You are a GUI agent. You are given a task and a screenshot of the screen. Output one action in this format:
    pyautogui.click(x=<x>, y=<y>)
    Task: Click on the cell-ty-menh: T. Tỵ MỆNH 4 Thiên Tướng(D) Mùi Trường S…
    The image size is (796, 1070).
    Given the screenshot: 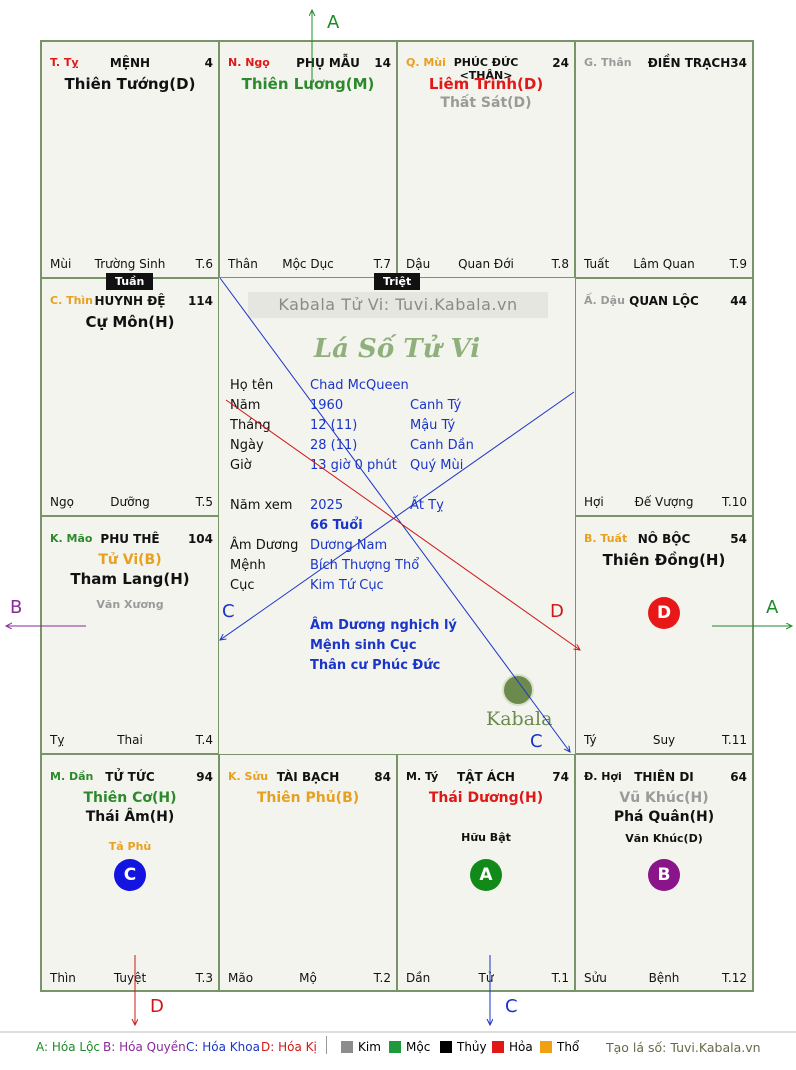 What is the action you would take?
    pyautogui.click(x=130, y=159)
    